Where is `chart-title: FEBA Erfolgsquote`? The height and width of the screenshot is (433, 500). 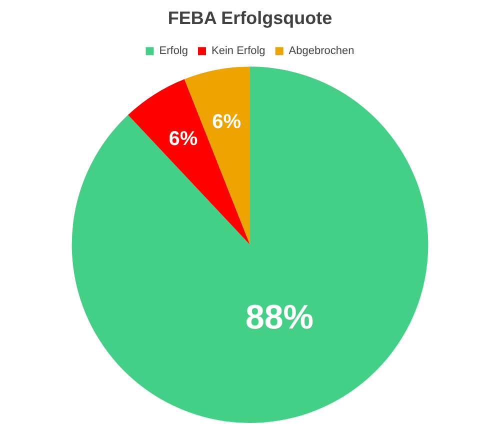
chart-title: FEBA Erfolgsquote is located at coordinates (250, 18).